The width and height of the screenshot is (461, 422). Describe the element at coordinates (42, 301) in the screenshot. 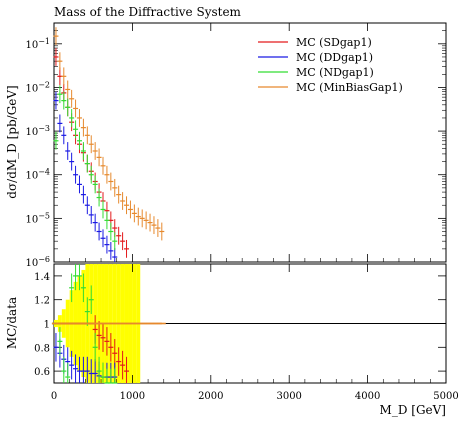

I see `y-tick-label-ratio: 1.2` at that location.